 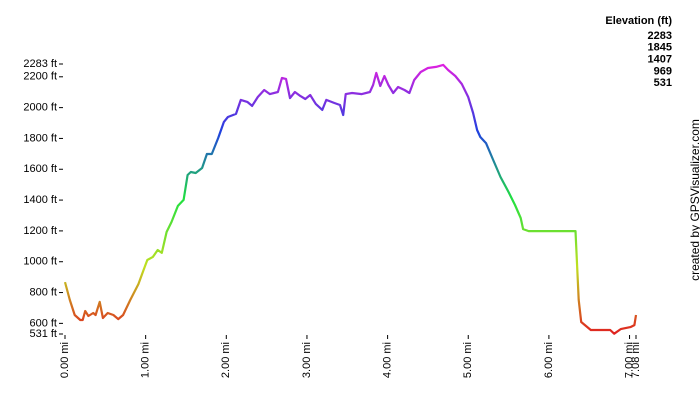 What do you see at coordinates (663, 83) in the screenshot?
I see `legend-entry: 531` at bounding box center [663, 83].